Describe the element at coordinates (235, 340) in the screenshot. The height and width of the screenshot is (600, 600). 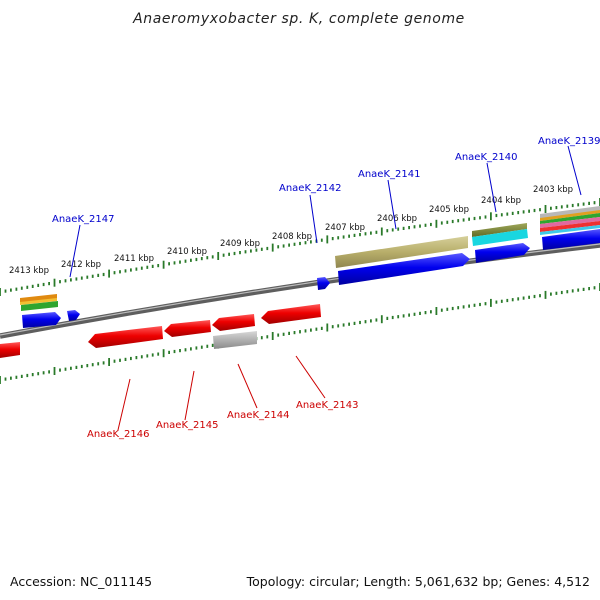
I see `feature-grey` at that location.